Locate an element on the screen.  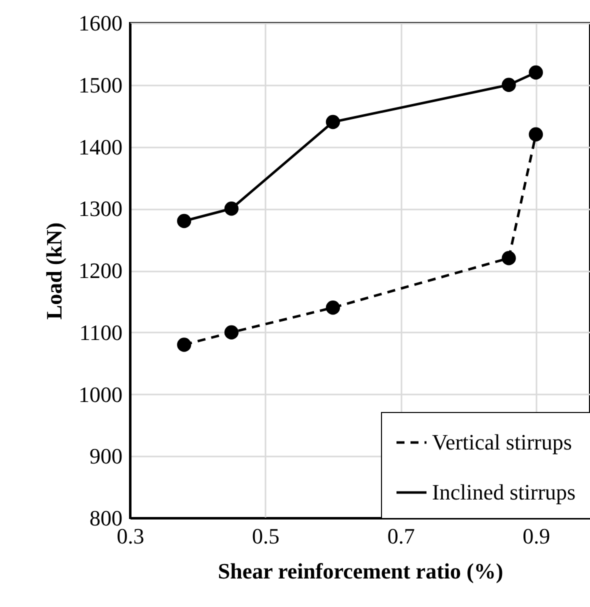
y-tick-label: 1100 is located at coordinates (100, 332).